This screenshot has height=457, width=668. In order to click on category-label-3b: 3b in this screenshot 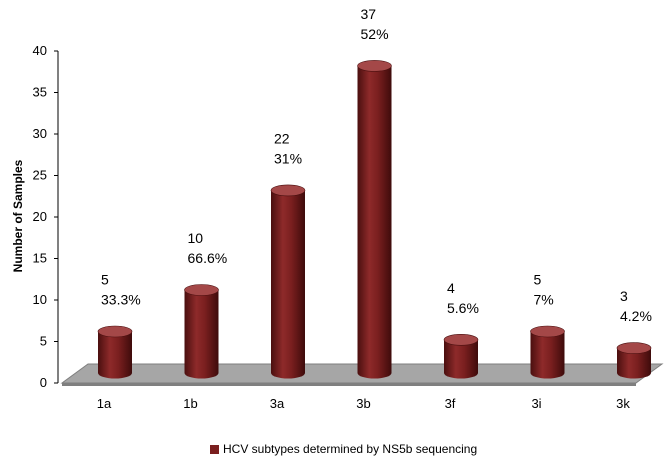, I will do `click(363, 403)`.